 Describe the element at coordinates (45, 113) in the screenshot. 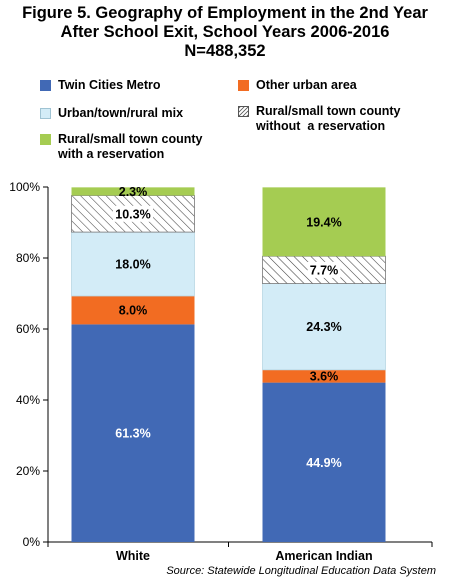

I see `legend-swatch-urban-town-rural-mix` at that location.